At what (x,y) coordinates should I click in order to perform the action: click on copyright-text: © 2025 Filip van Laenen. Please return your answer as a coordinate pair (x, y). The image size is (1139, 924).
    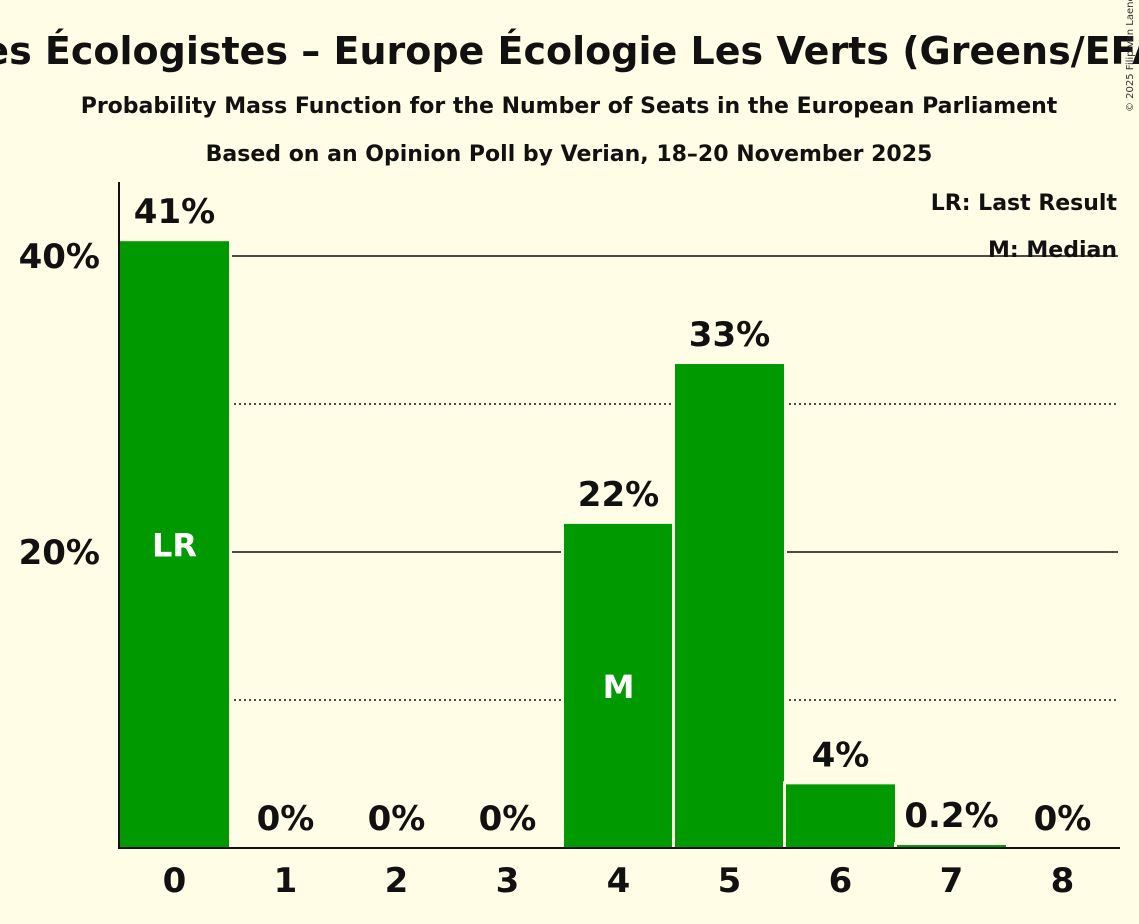
    Looking at the image, I should click on (1130, 56).